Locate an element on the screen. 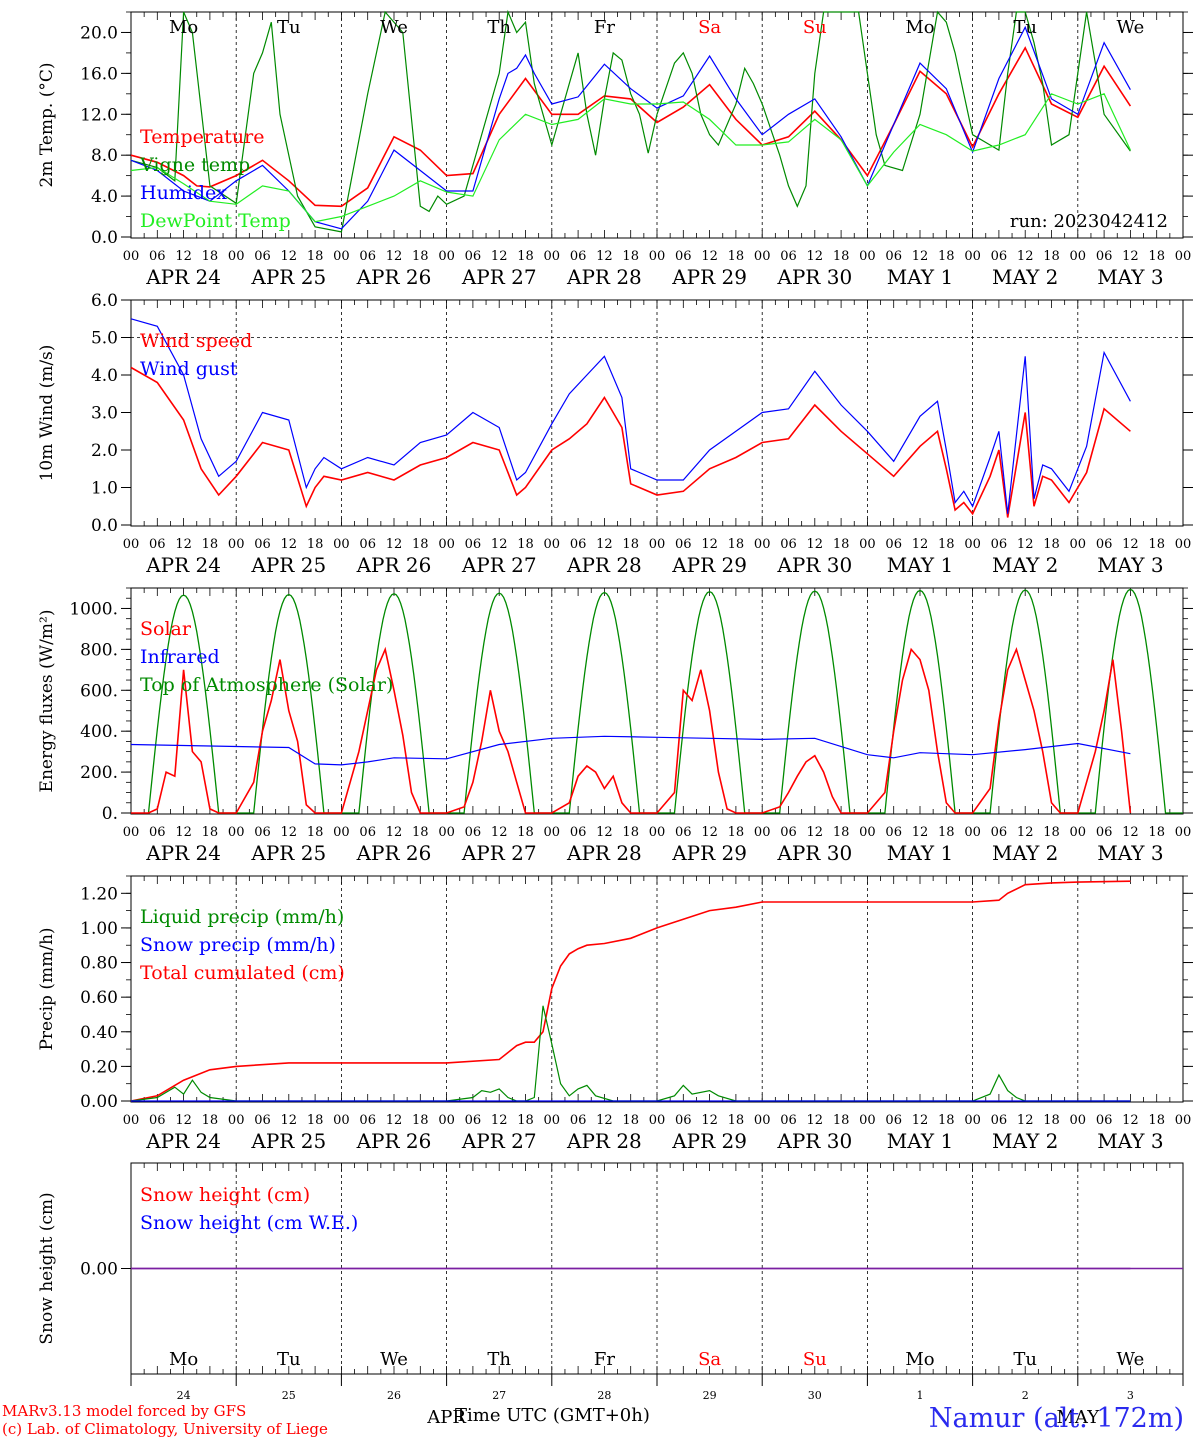  weekday-label-top: Fr is located at coordinates (604, 27).